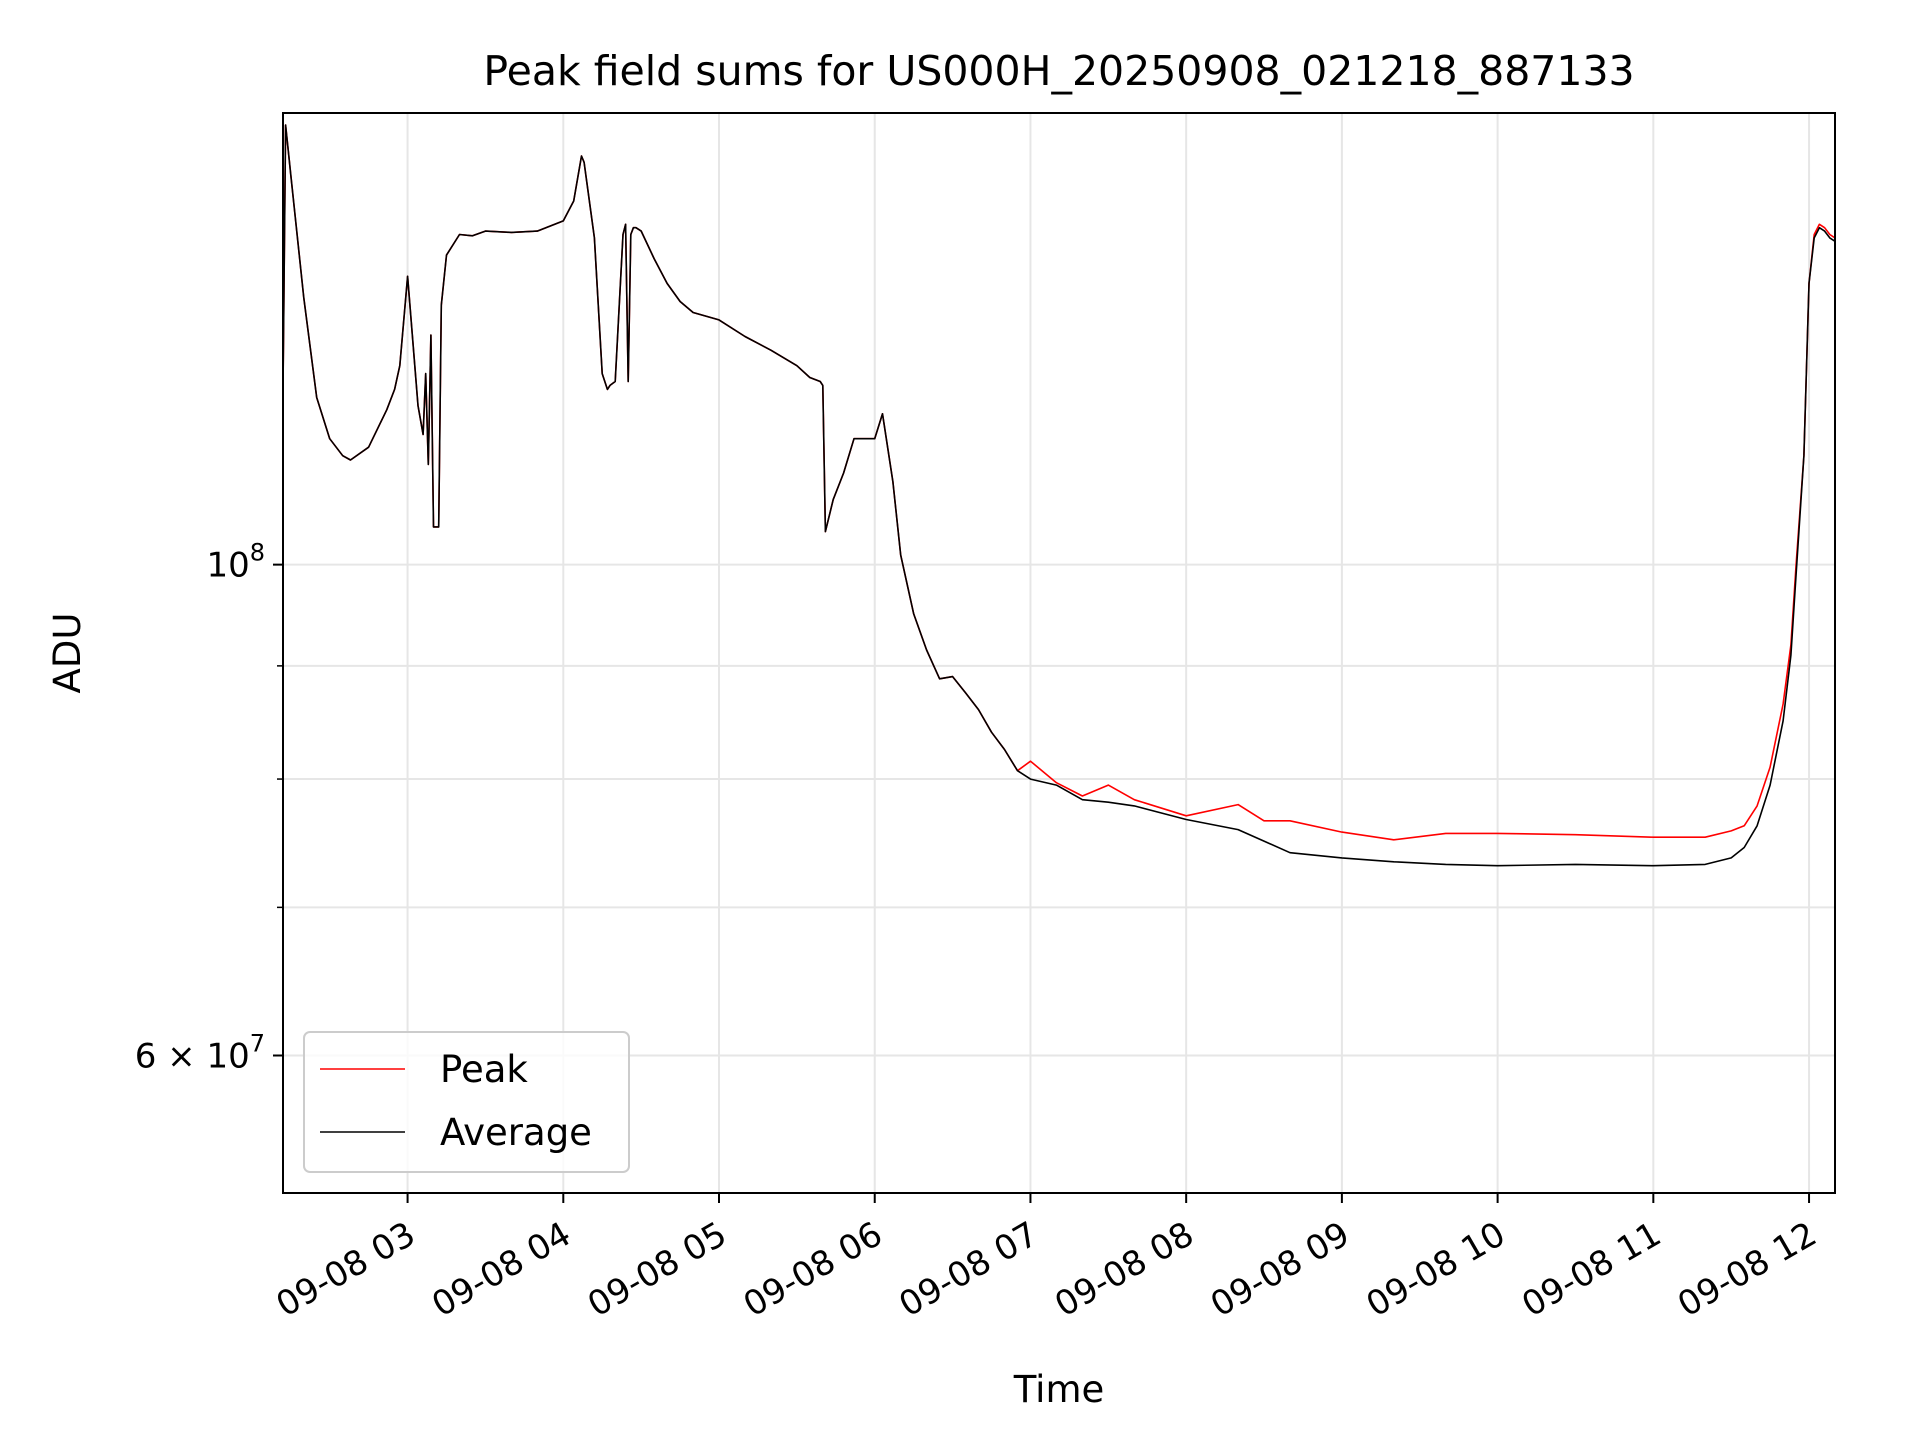 This screenshot has height=1440, width=1920. I want to click on y-axis-label: ADU, so click(67, 653).